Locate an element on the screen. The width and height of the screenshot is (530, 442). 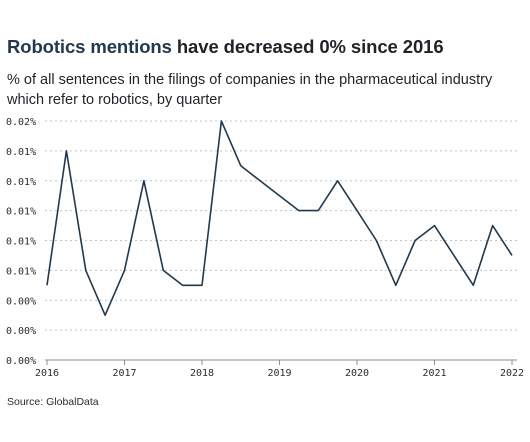
x-tick-labels: 2016 2017 2018 2019 2020 2021 2022 is located at coordinates (279, 369).